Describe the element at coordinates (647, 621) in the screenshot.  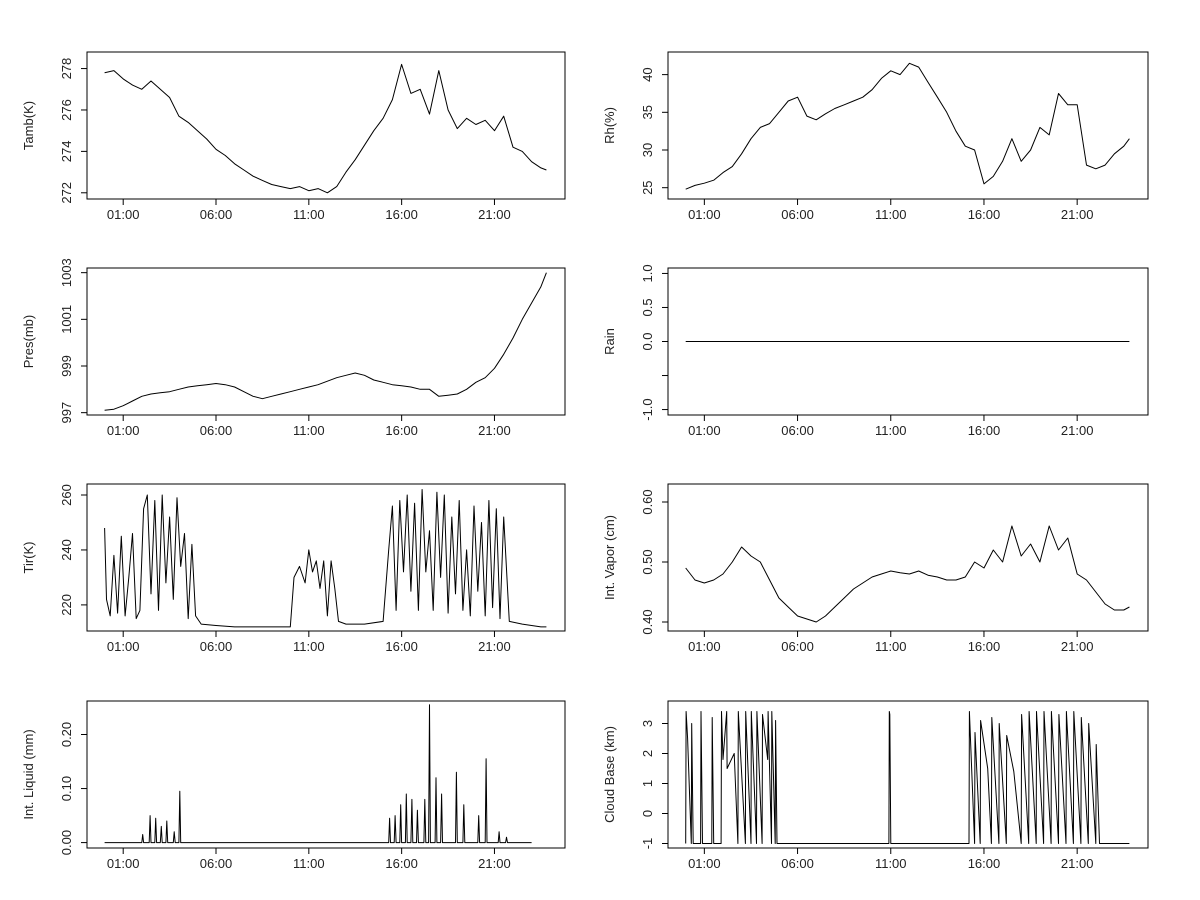
I see `y-tick-label: 0.40` at that location.